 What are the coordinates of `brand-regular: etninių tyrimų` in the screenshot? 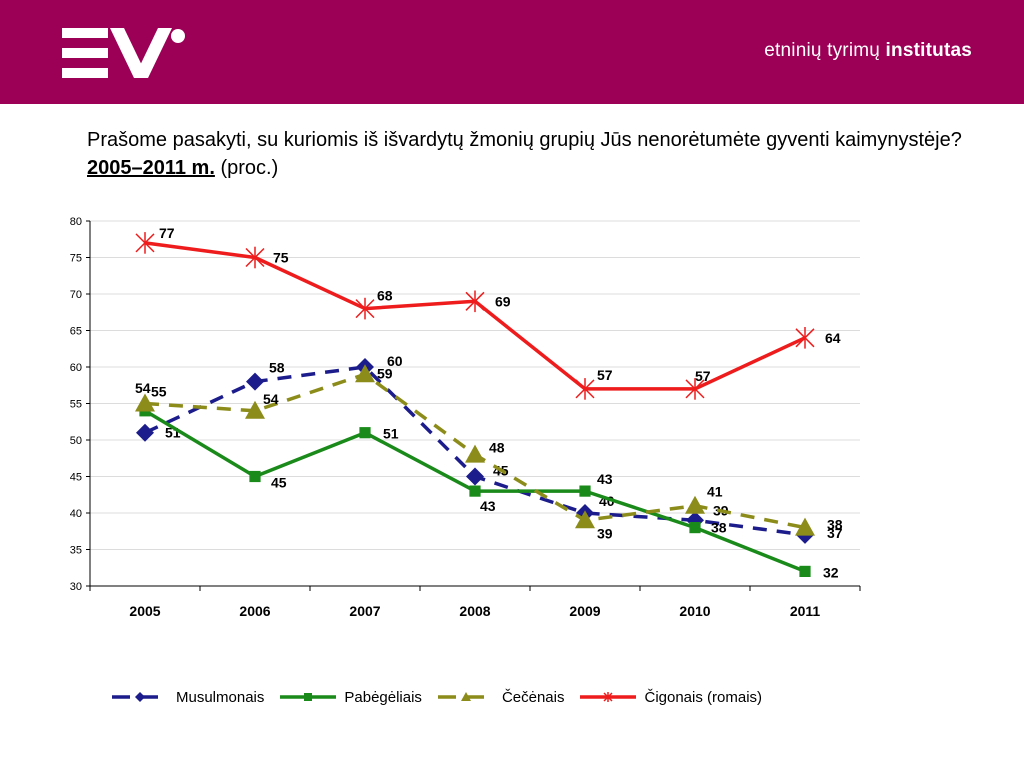 It's located at (825, 50).